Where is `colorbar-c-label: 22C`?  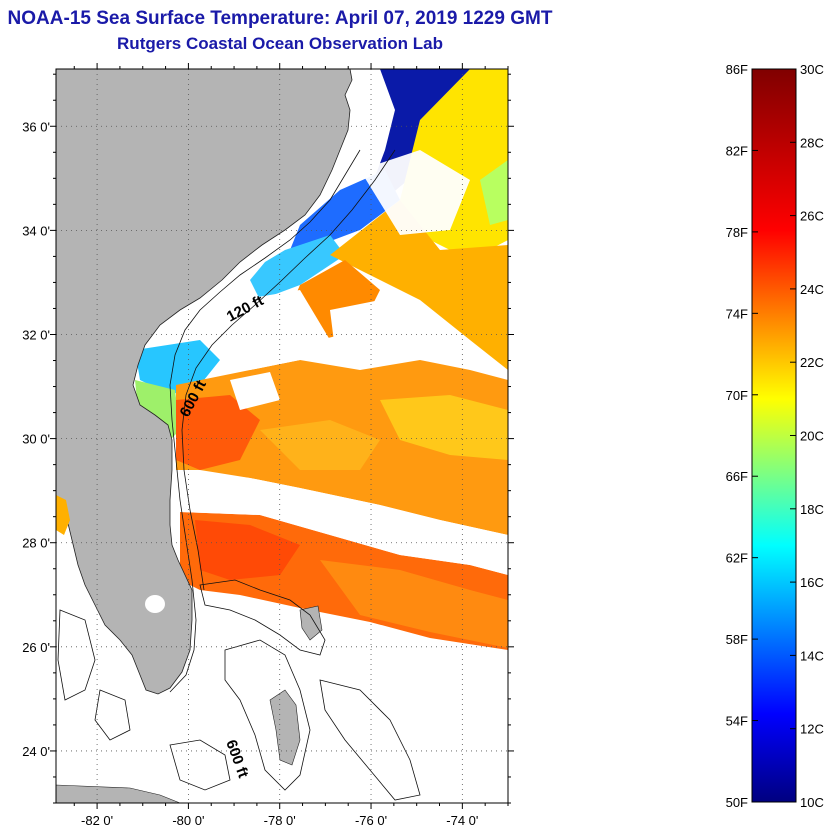
colorbar-c-label: 22C is located at coordinates (812, 362).